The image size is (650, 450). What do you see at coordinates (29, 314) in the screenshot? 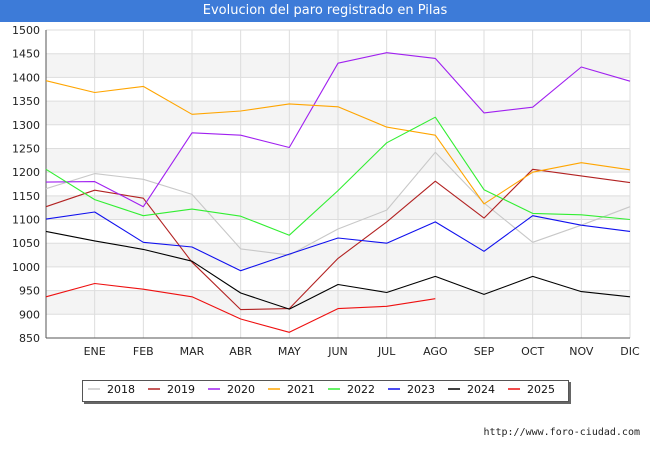
I see `y-tick-label: 900` at bounding box center [29, 314].